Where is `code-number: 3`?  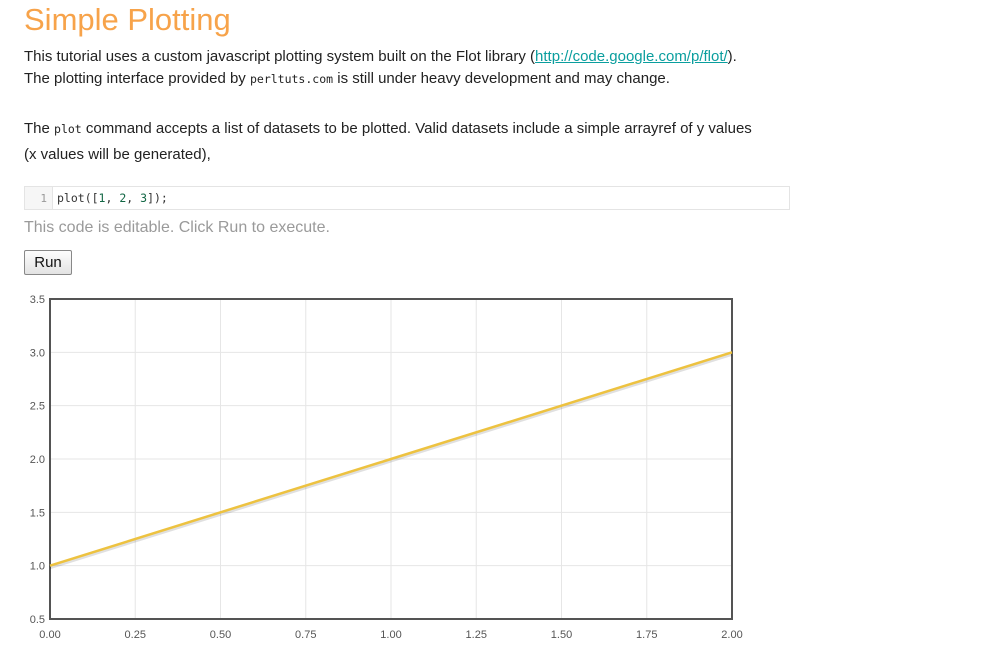 code-number: 3 is located at coordinates (144, 198).